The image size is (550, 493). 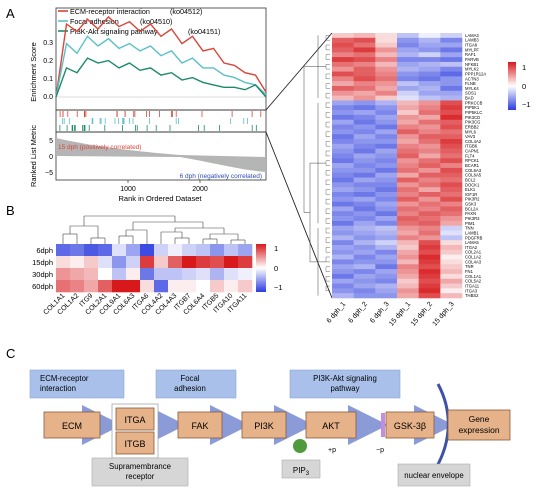 I want to click on gene-label: COL6A3, so click(x=473, y=170).